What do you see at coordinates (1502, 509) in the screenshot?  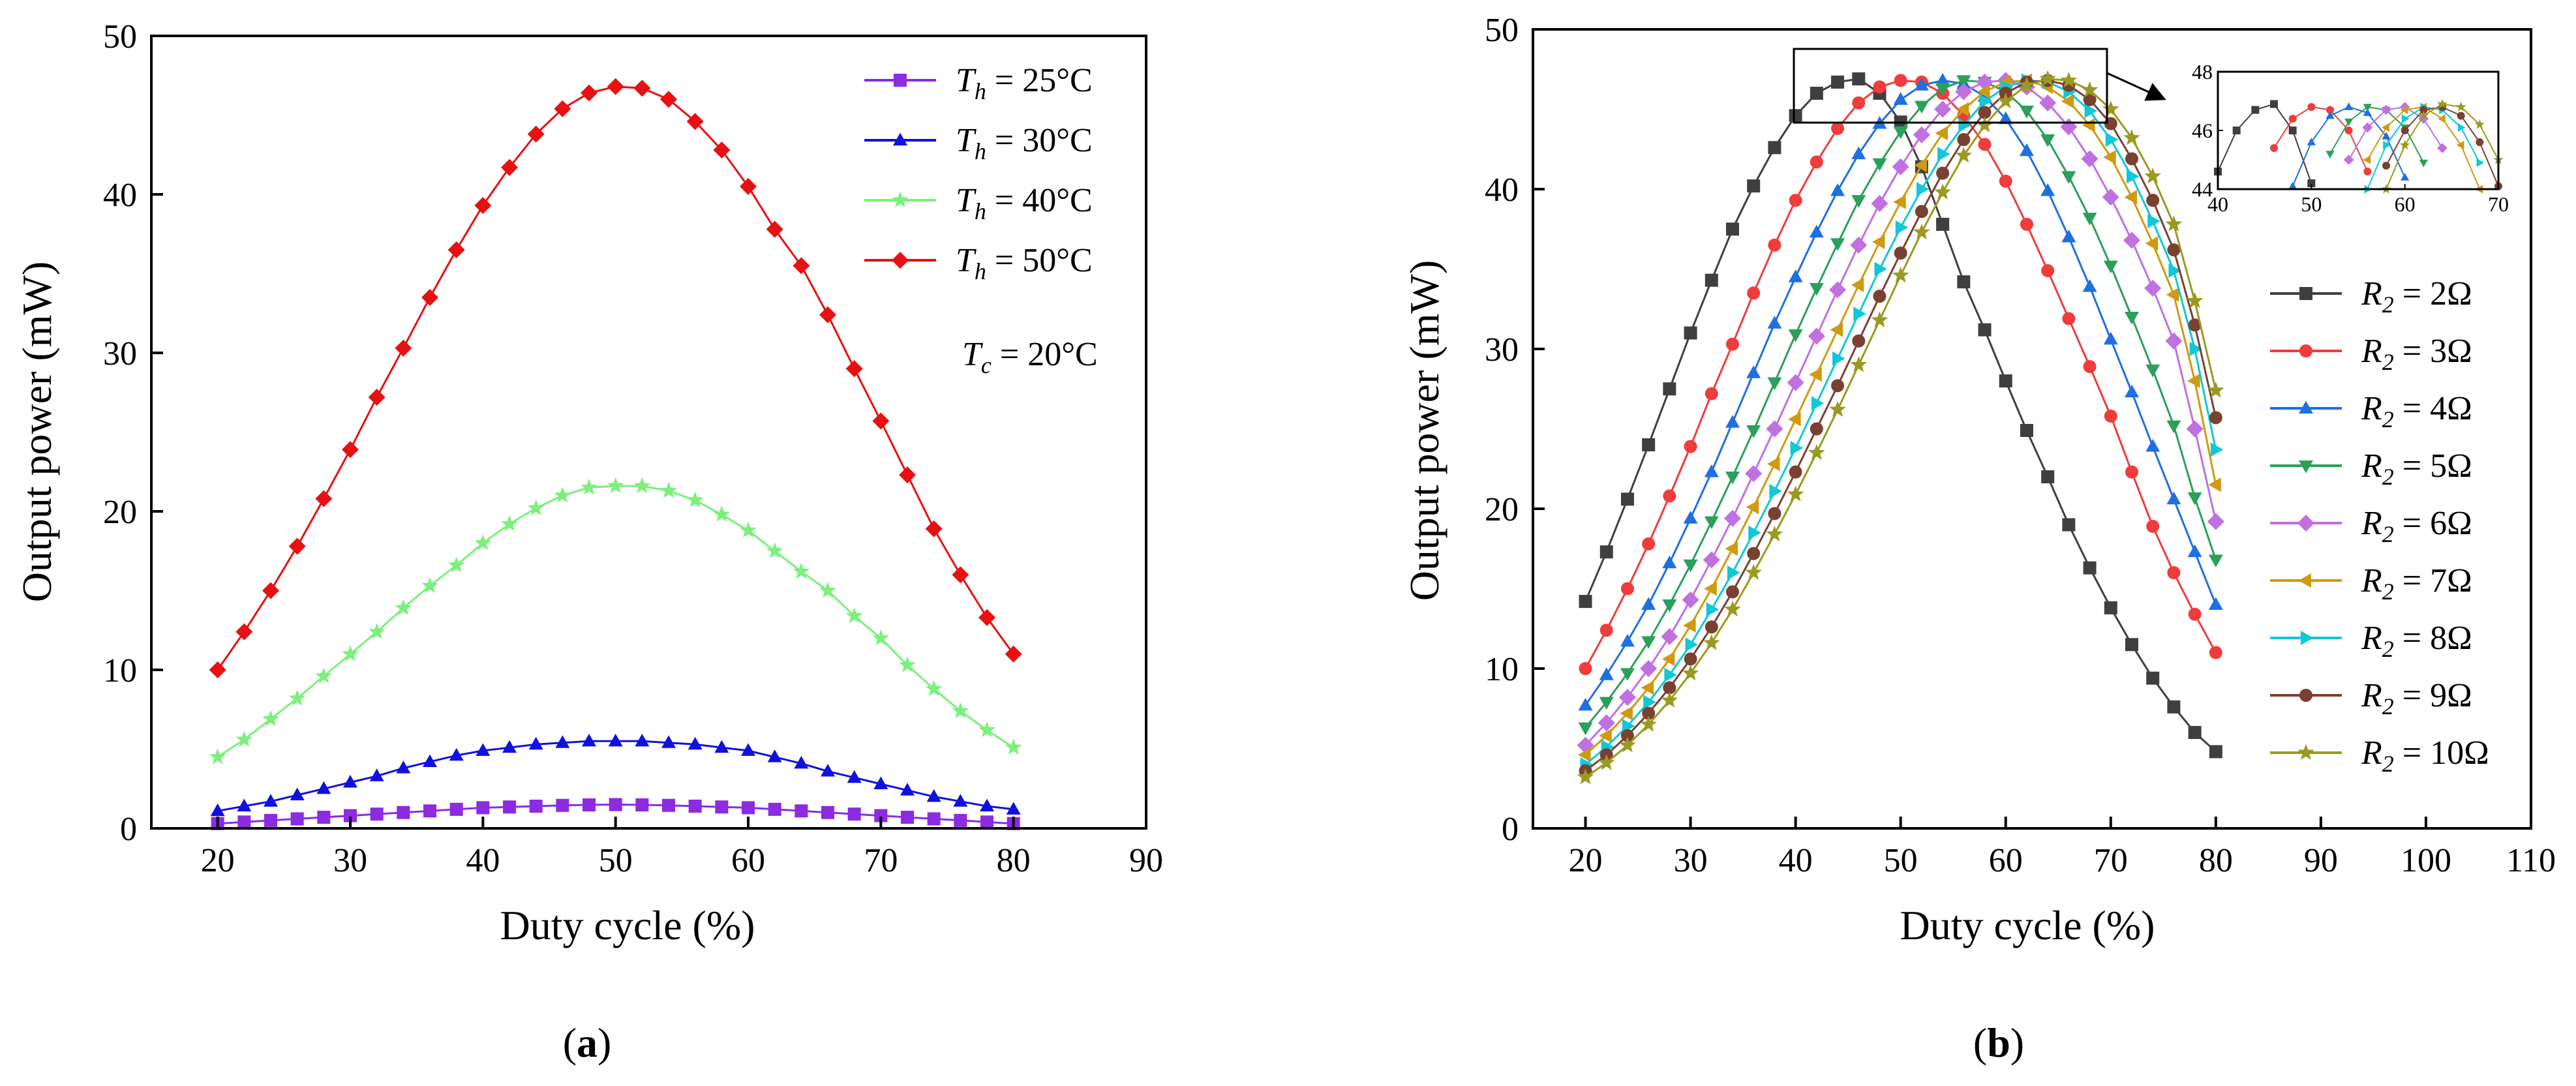 I see `y-tick-label-b: 20` at bounding box center [1502, 509].